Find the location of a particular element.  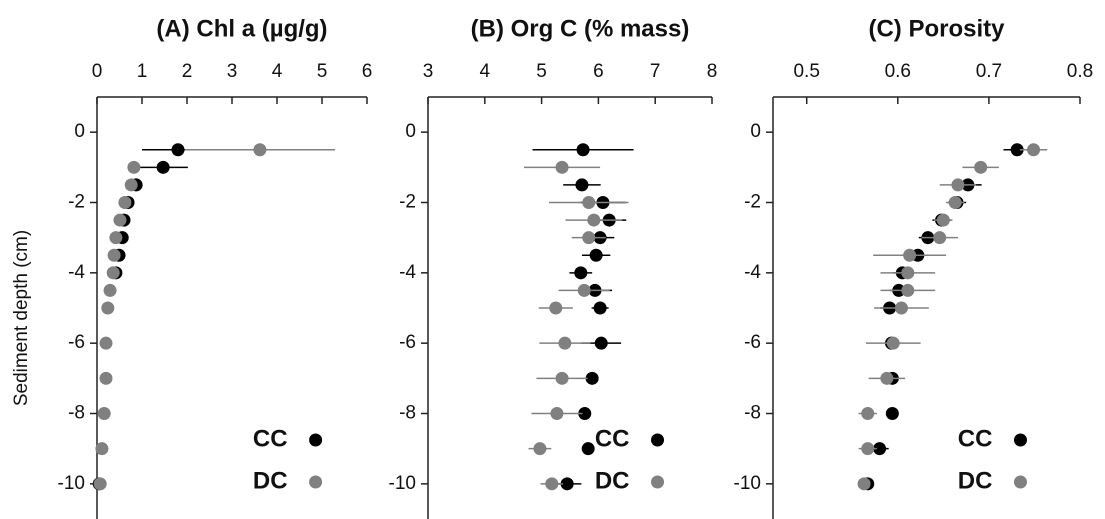

x-tick-label: 0 is located at coordinates (97, 71).